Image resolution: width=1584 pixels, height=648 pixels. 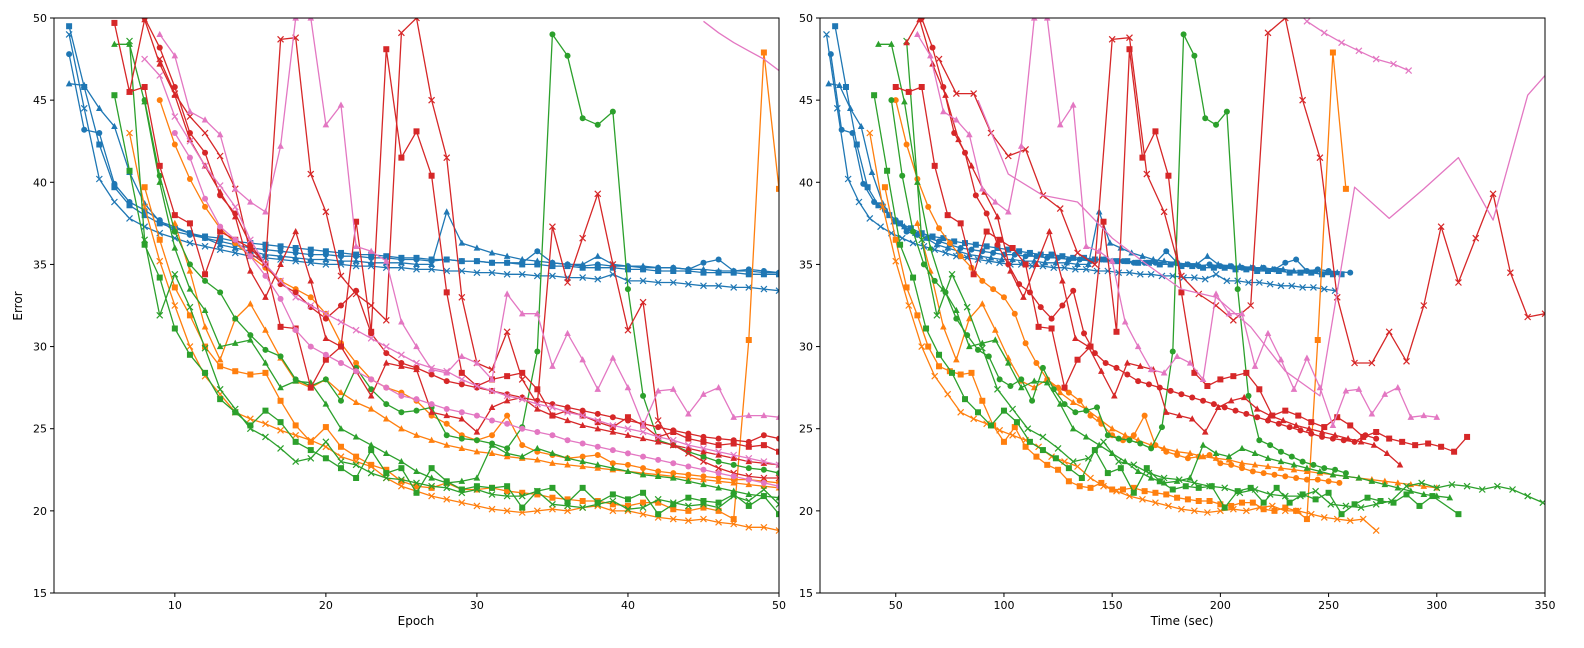 What do you see at coordinates (1436, 605) in the screenshot?
I see `x-tick-label: 300` at bounding box center [1436, 605].